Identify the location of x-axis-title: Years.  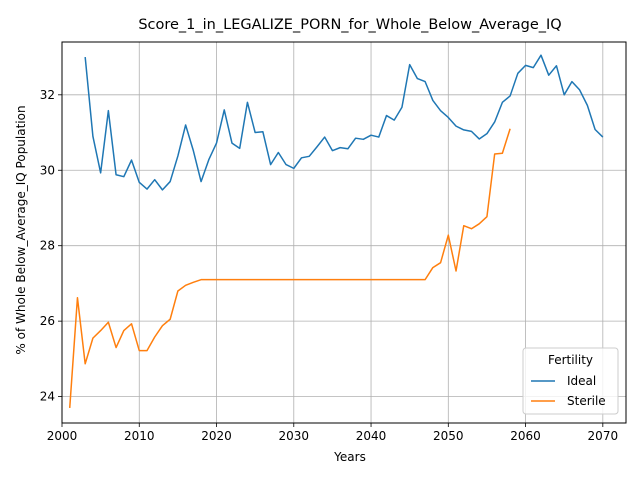
(349, 457).